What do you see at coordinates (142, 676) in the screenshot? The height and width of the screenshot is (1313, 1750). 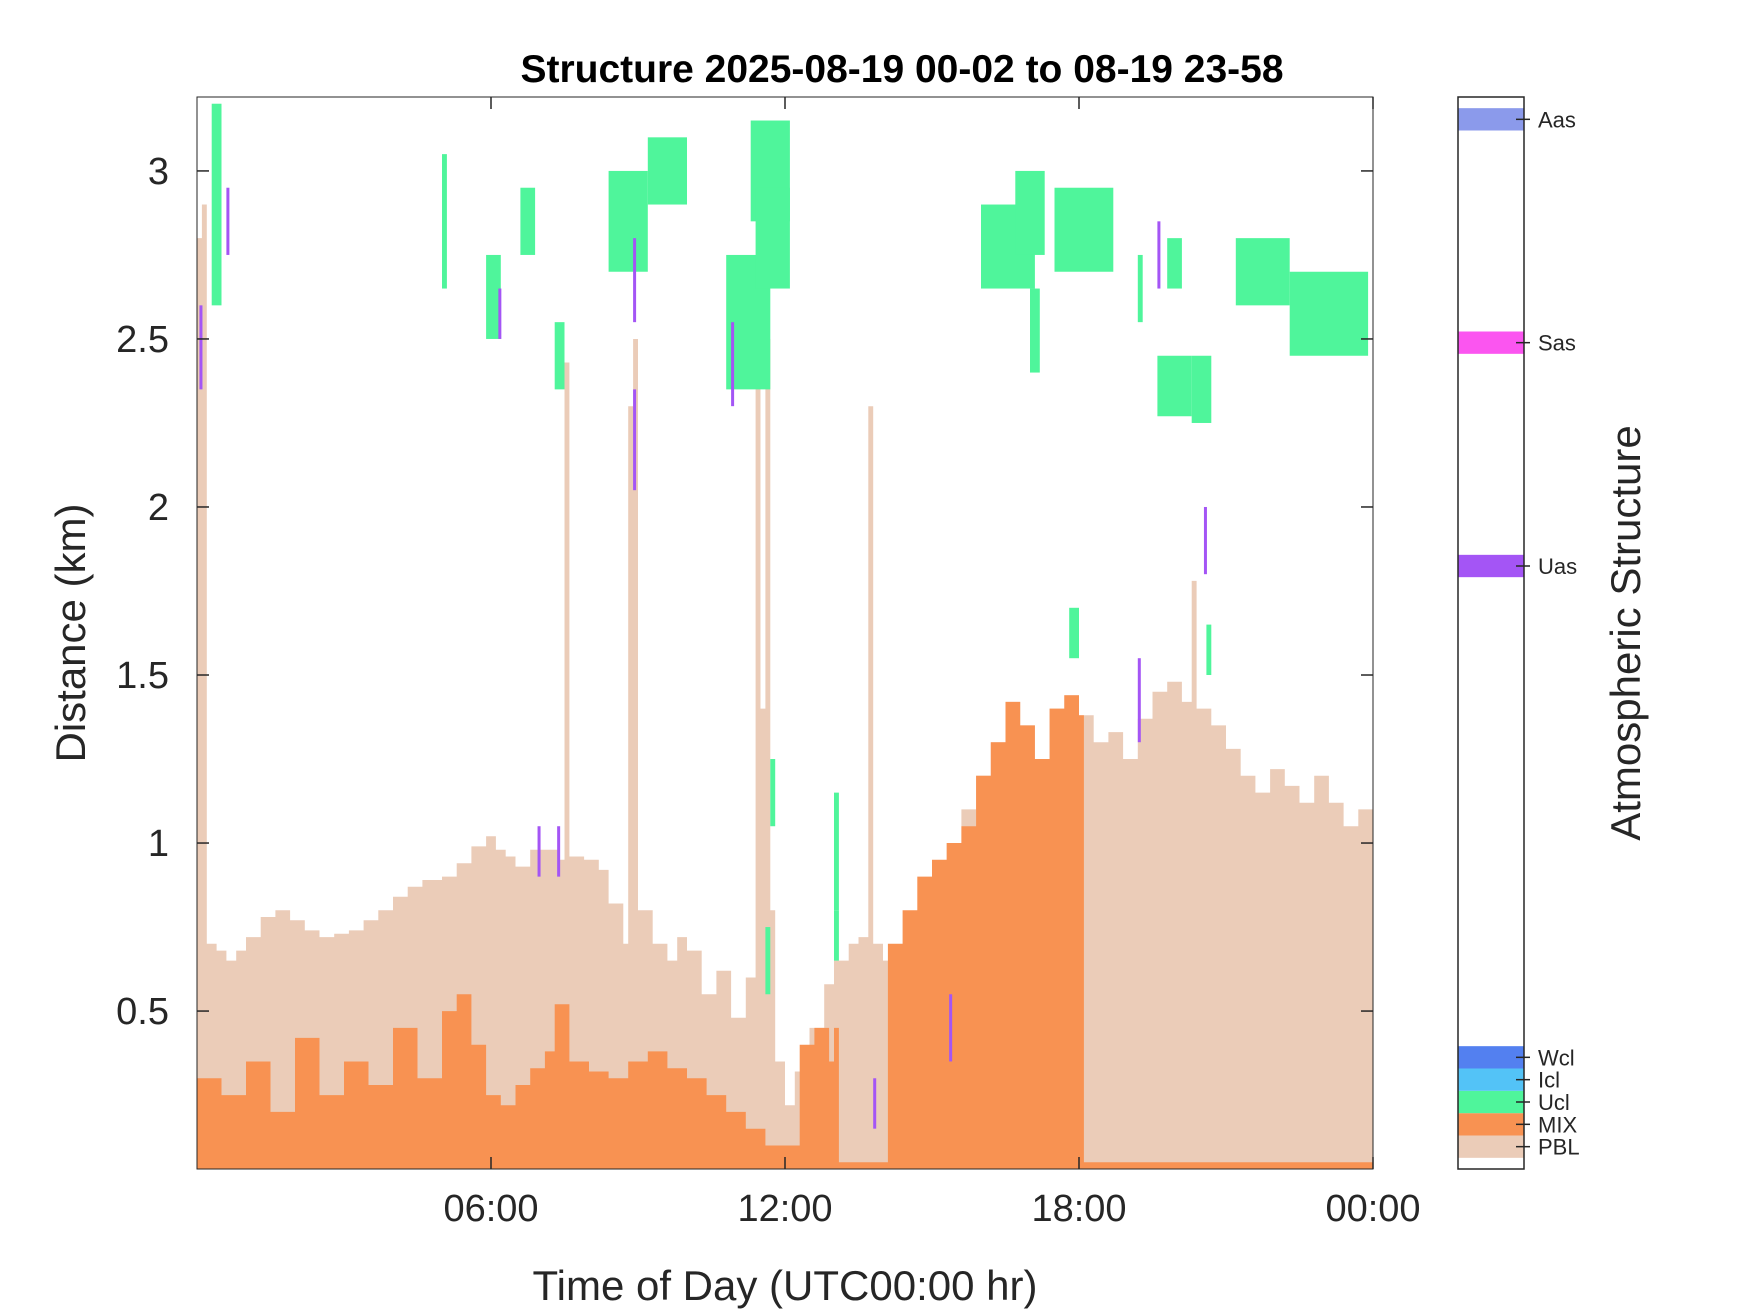 I see `y-tick-label: 1.5` at bounding box center [142, 676].